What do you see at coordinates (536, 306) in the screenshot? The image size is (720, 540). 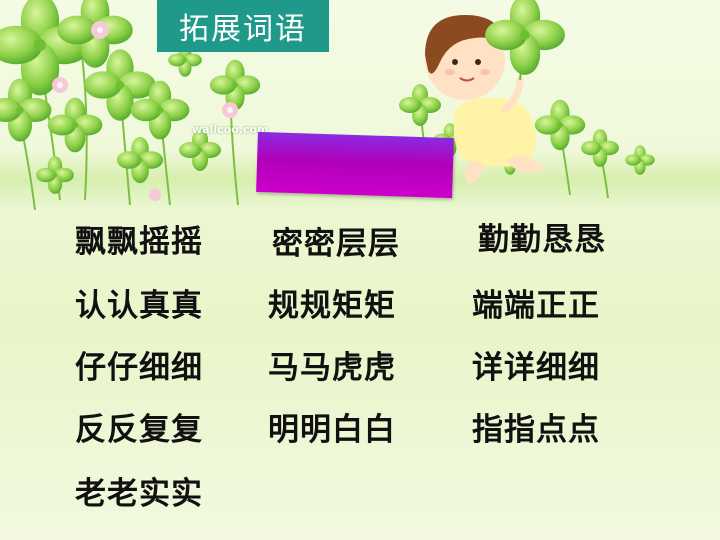 I see `word-item: 端端正正` at bounding box center [536, 306].